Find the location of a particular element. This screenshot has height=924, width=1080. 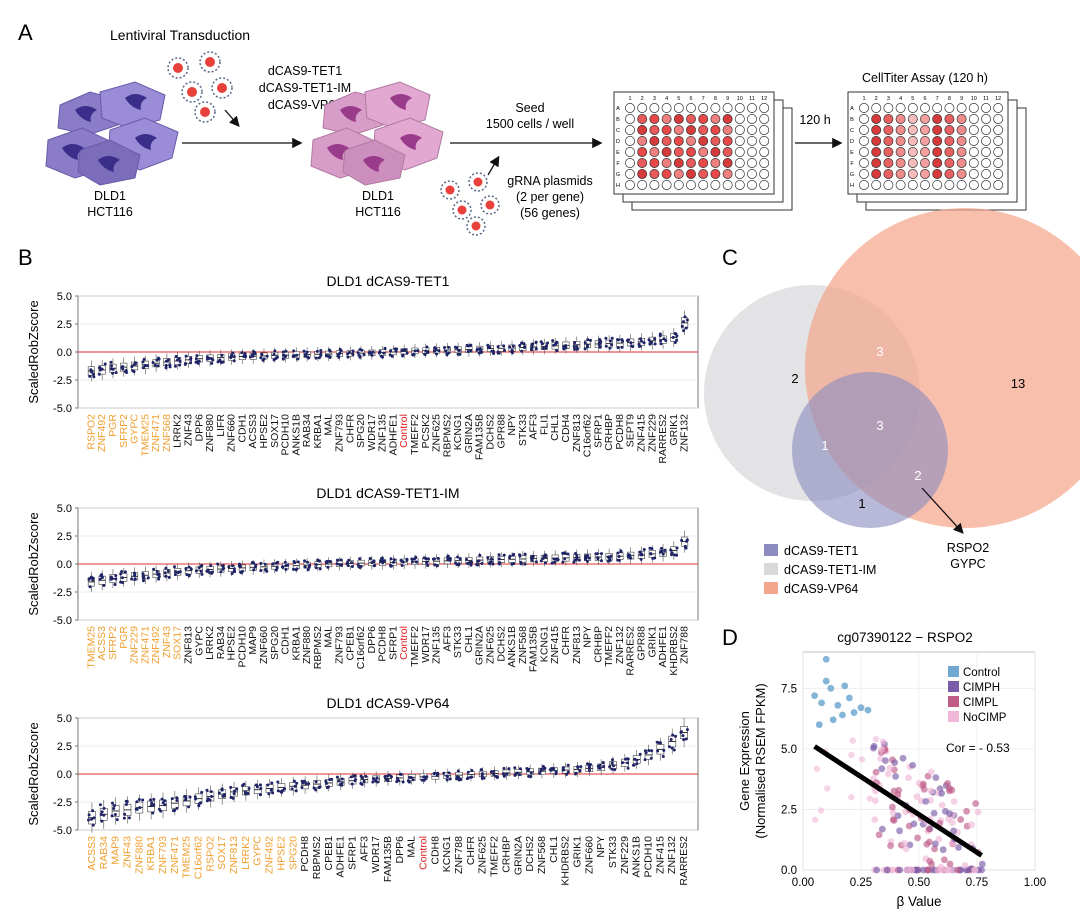

venn-diagram: 2 13 3 3 1 2 1 is located at coordinates (892, 368).